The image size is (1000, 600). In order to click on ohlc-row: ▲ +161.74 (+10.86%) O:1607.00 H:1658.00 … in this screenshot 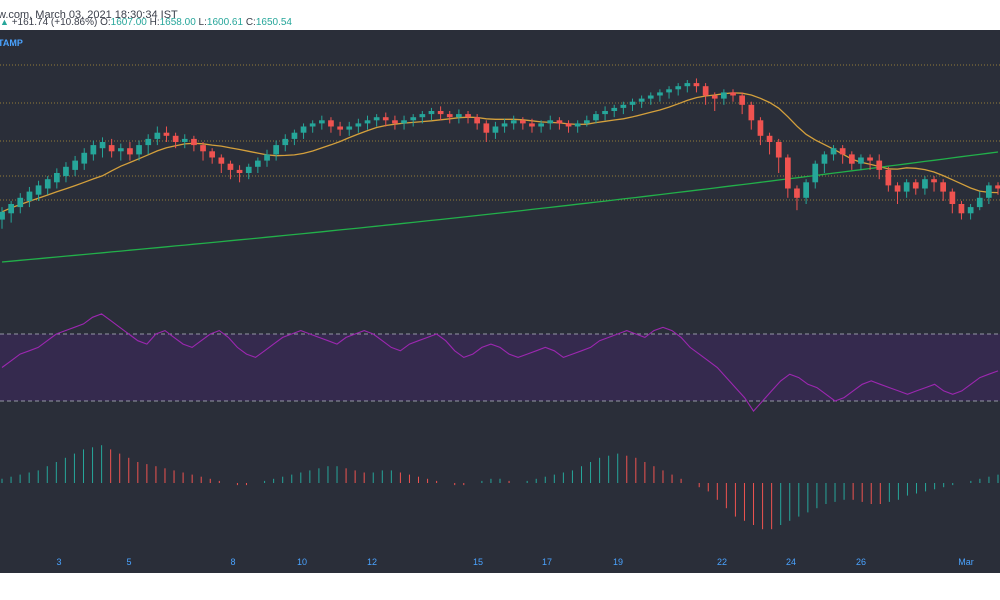, I will do `click(146, 22)`.